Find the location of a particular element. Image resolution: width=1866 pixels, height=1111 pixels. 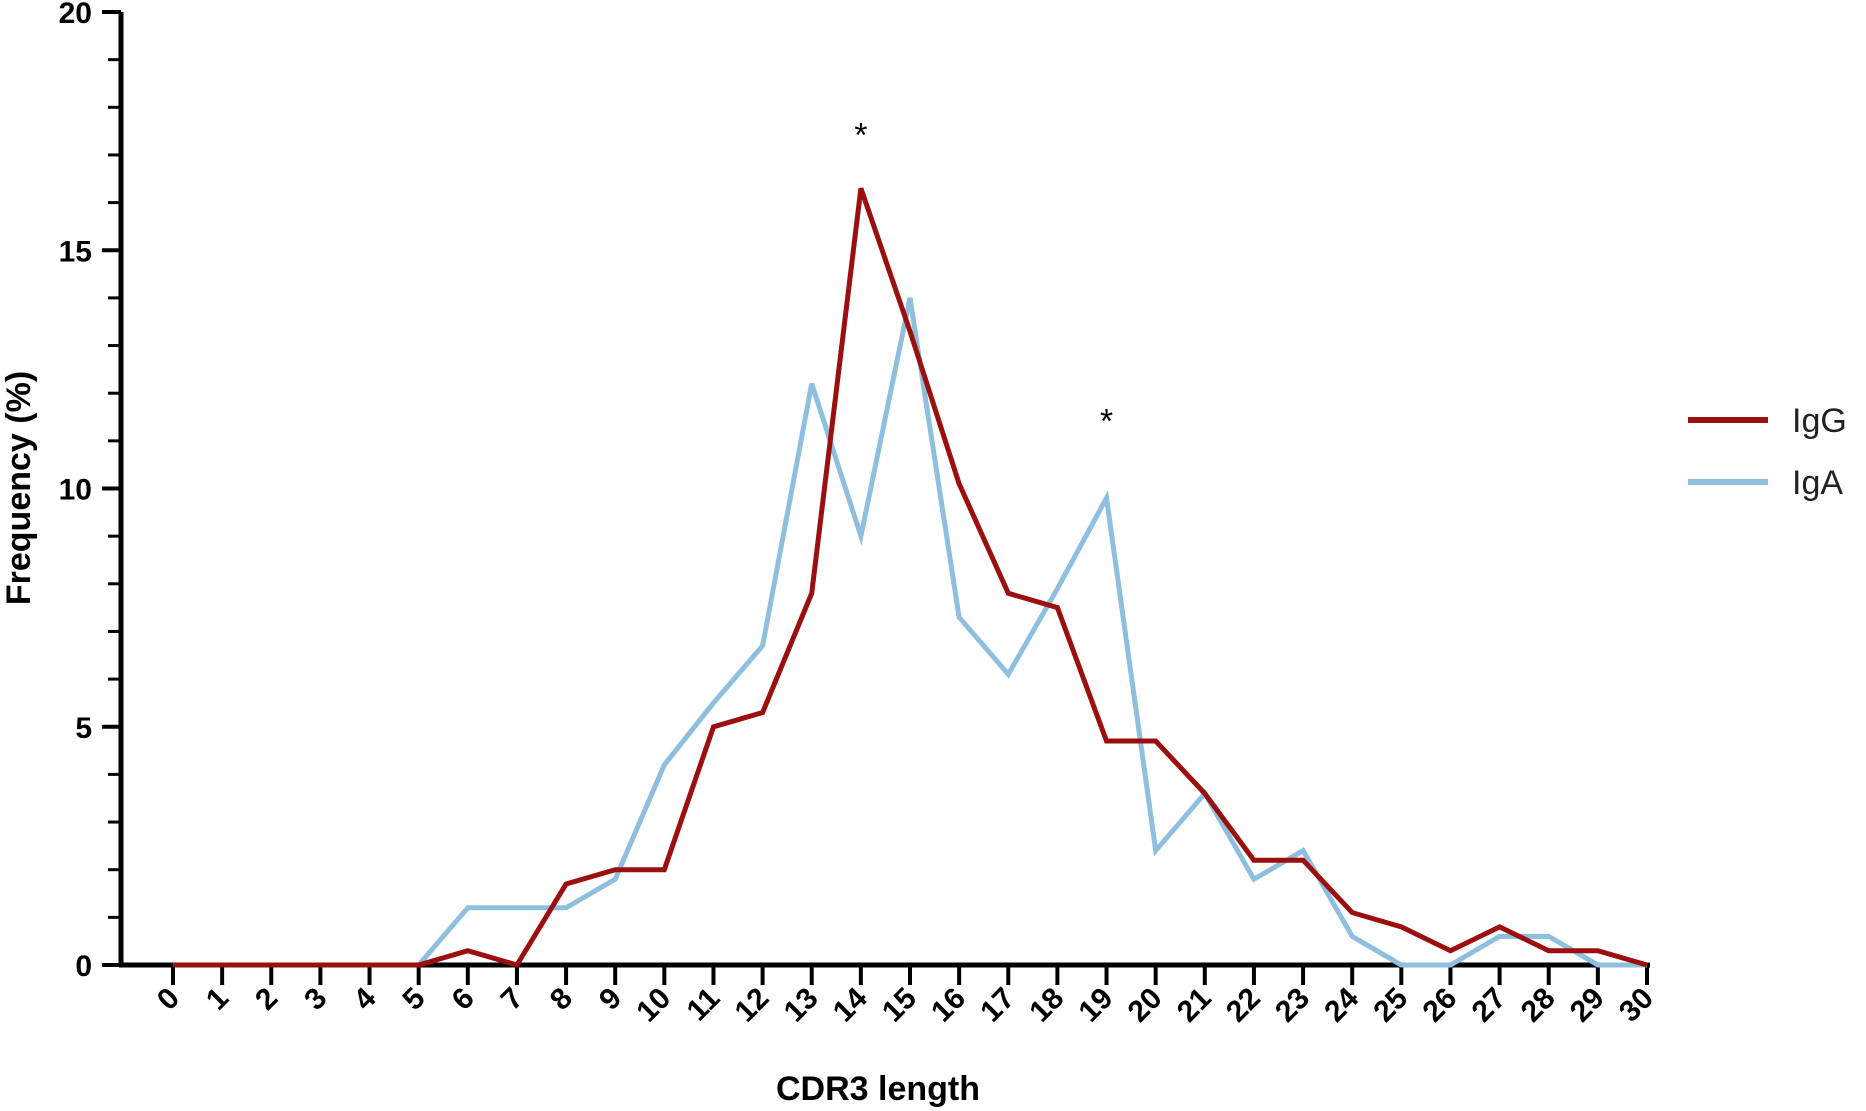

x-tick-label: 1 is located at coordinates (217, 999).